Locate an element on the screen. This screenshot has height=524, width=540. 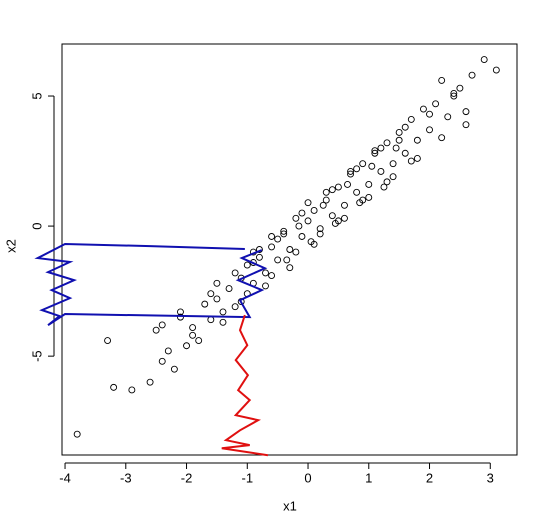
x-tick-label: -1 is located at coordinates (247, 477).